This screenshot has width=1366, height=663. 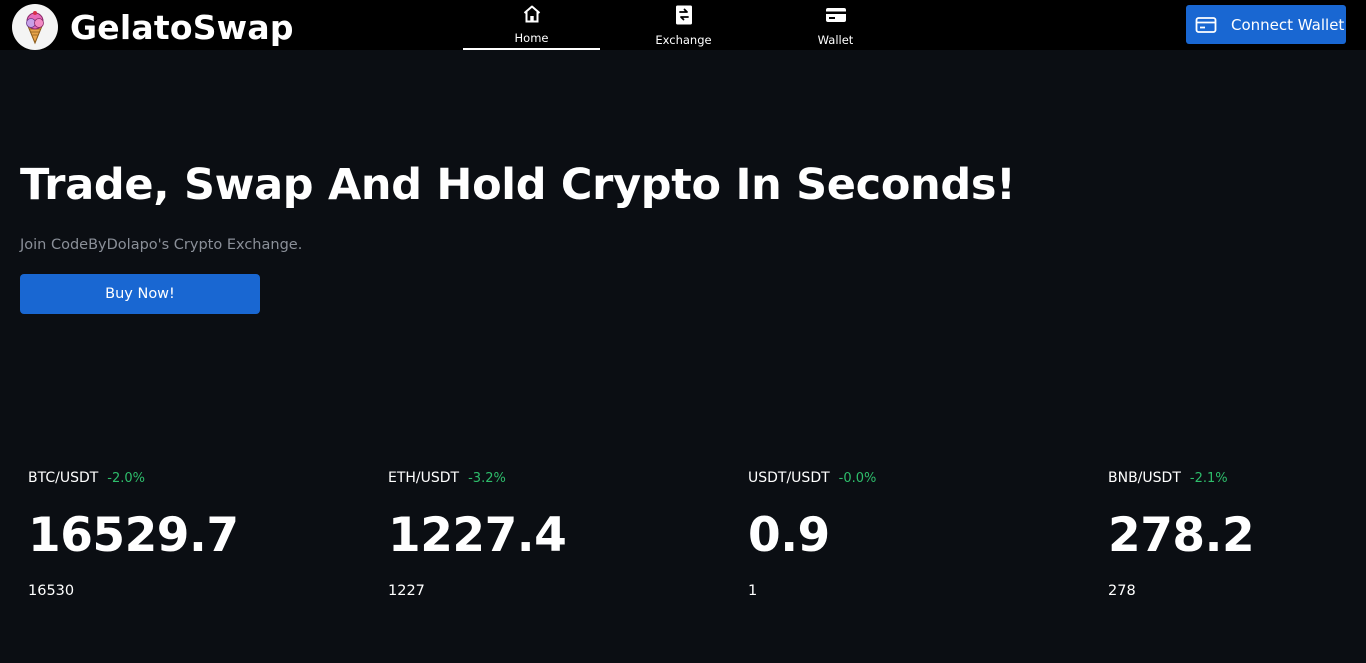 I want to click on ticker-pair: USDT/USDT, so click(x=789, y=478).